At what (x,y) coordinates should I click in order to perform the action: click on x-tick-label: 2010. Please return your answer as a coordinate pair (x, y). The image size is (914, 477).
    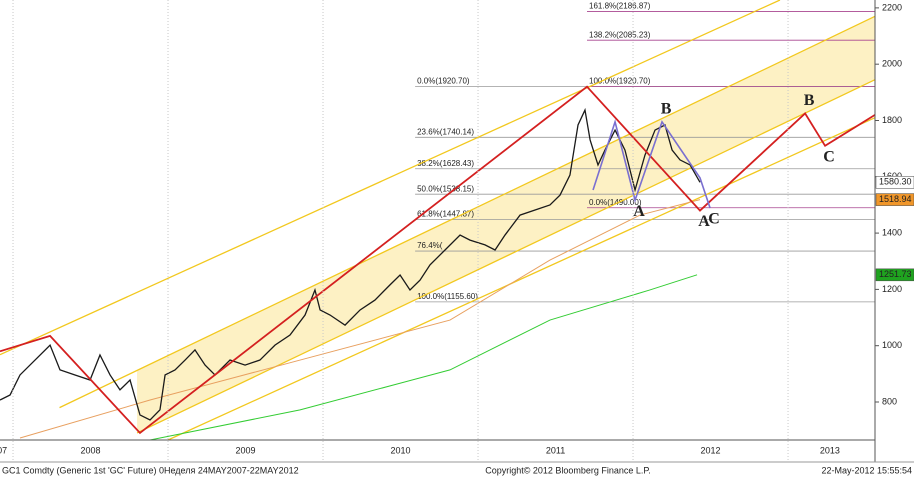
    Looking at the image, I should click on (401, 450).